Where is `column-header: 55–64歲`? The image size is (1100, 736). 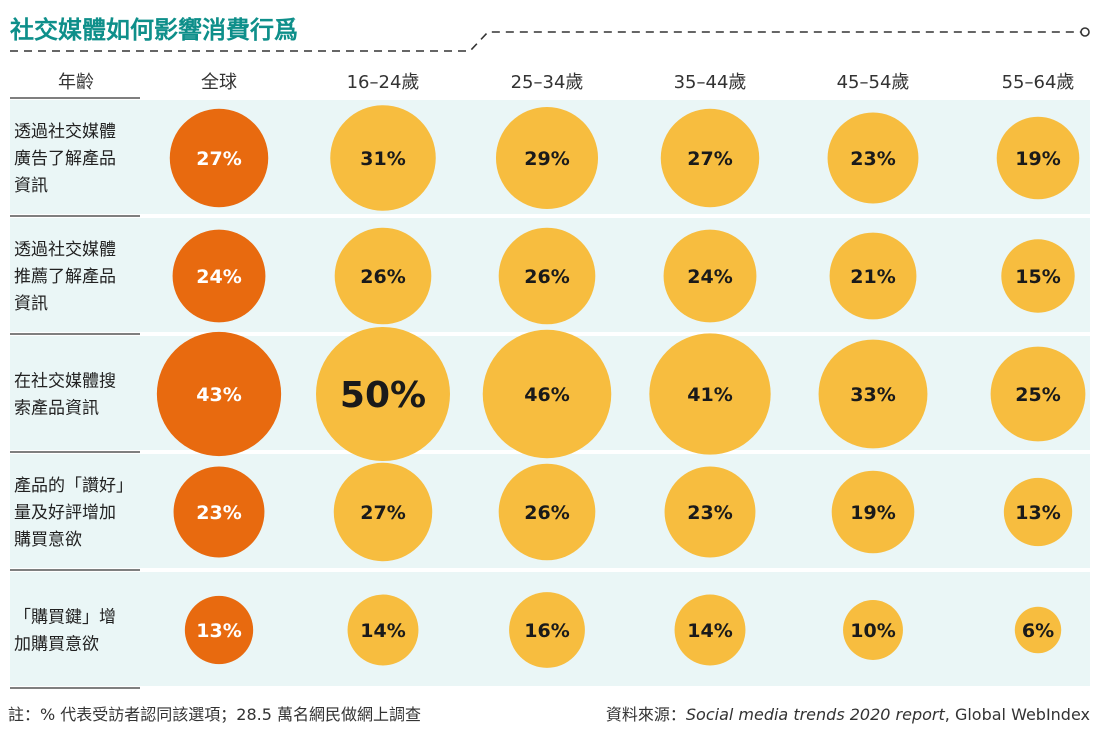
column-header: 55–64歲 is located at coordinates (1038, 82).